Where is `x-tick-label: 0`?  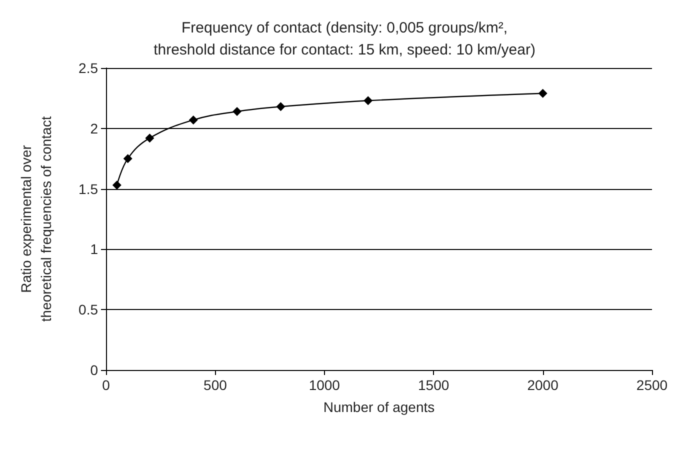 x-tick-label: 0 is located at coordinates (106, 385).